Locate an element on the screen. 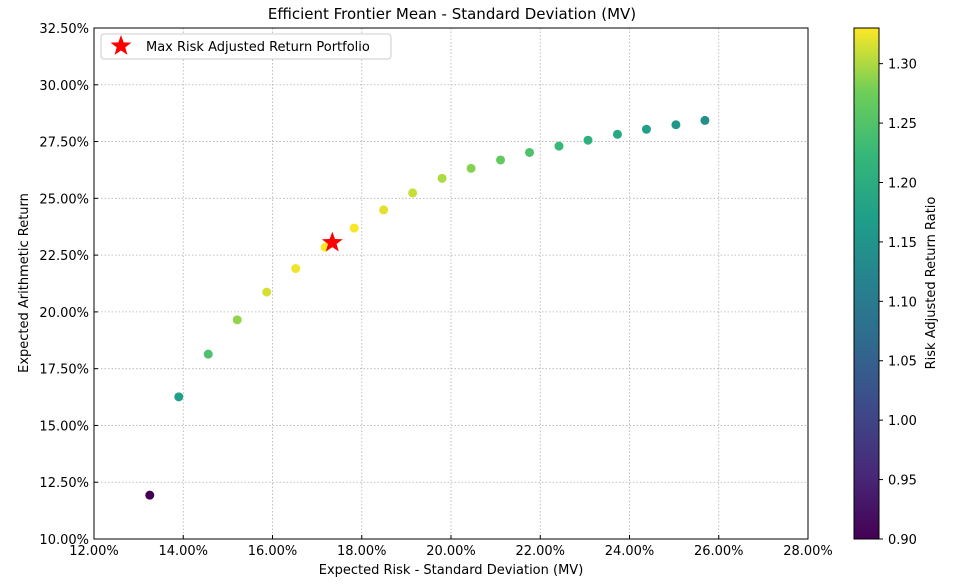 The height and width of the screenshot is (585, 955). y-tick-label: 10.00% is located at coordinates (64, 540).